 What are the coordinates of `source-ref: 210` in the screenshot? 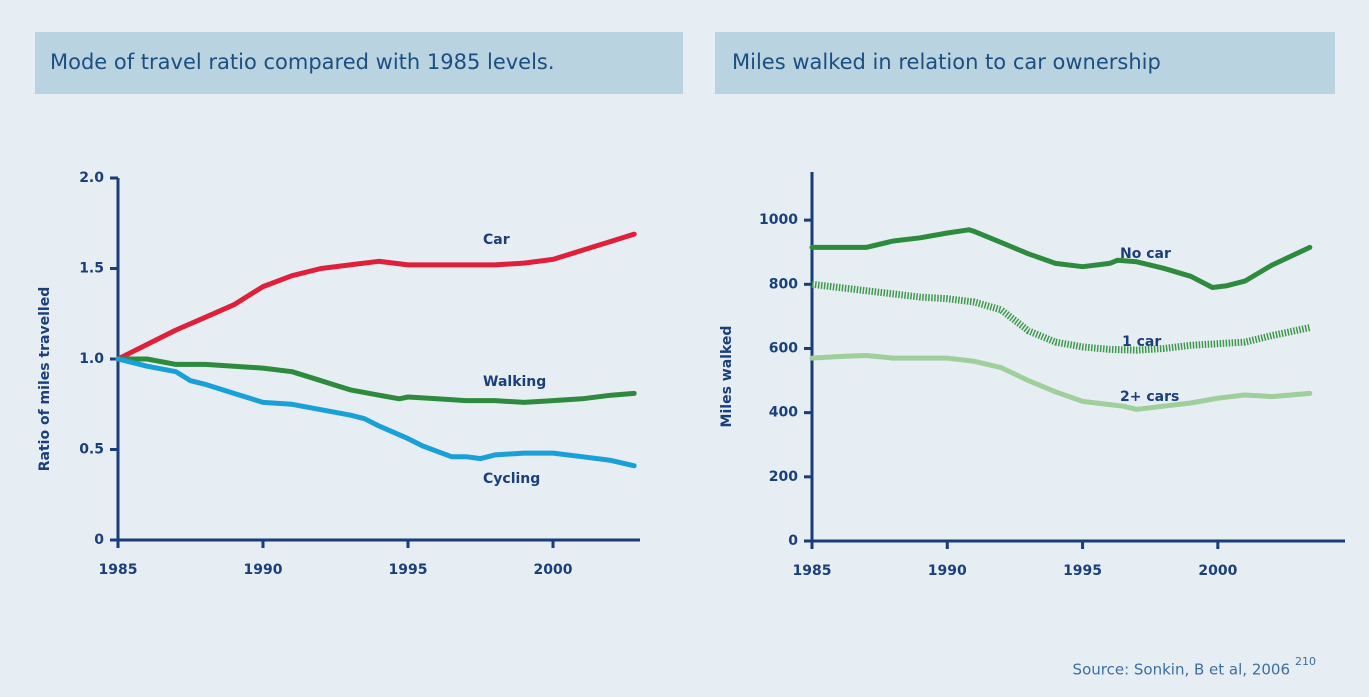 It's located at (1305, 661).